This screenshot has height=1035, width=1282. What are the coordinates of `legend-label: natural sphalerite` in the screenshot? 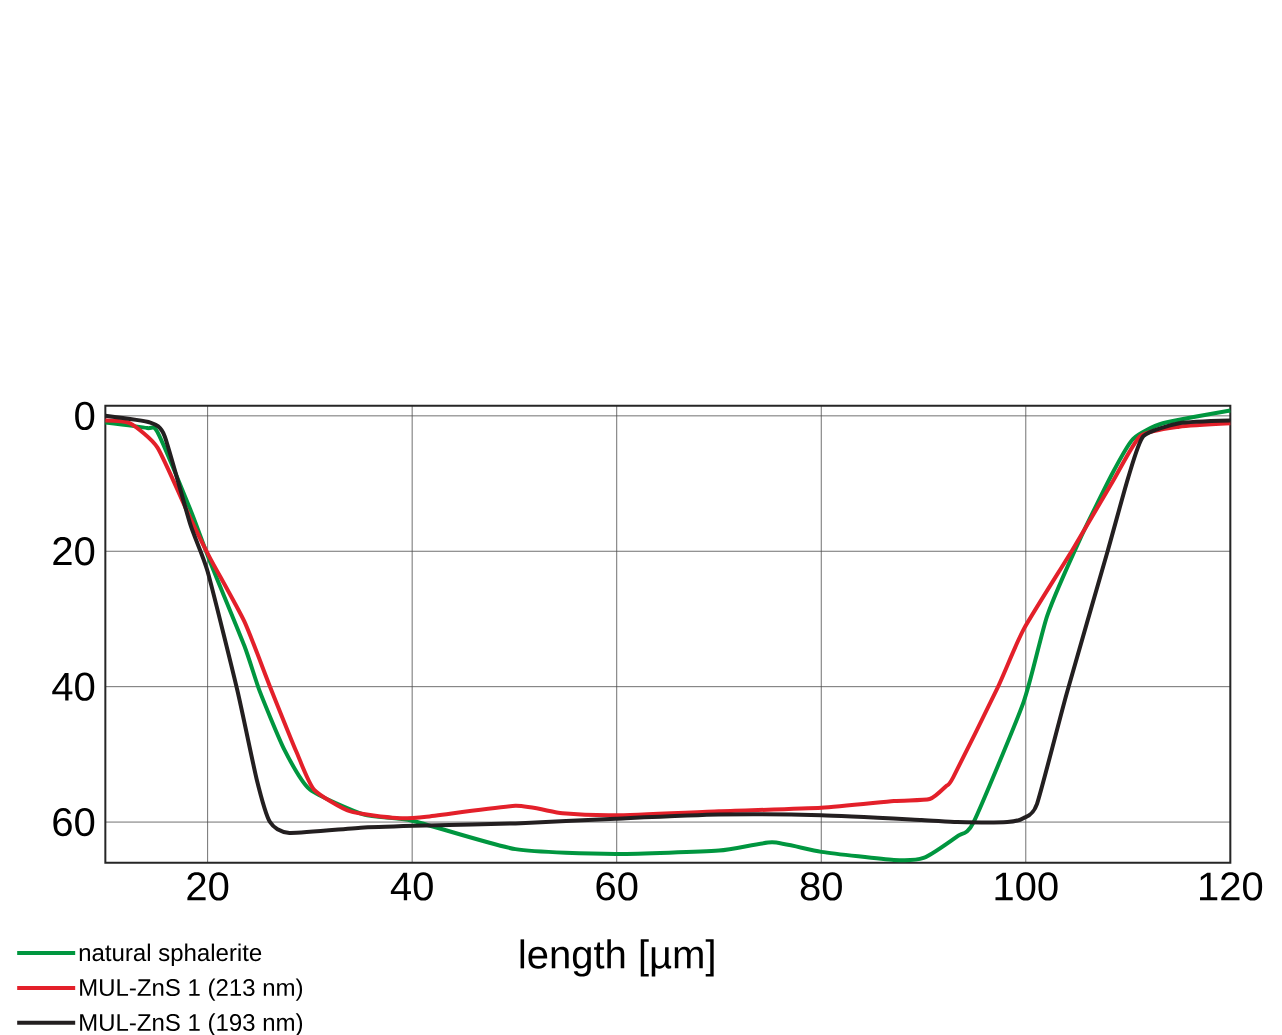 It's located at (170, 954).